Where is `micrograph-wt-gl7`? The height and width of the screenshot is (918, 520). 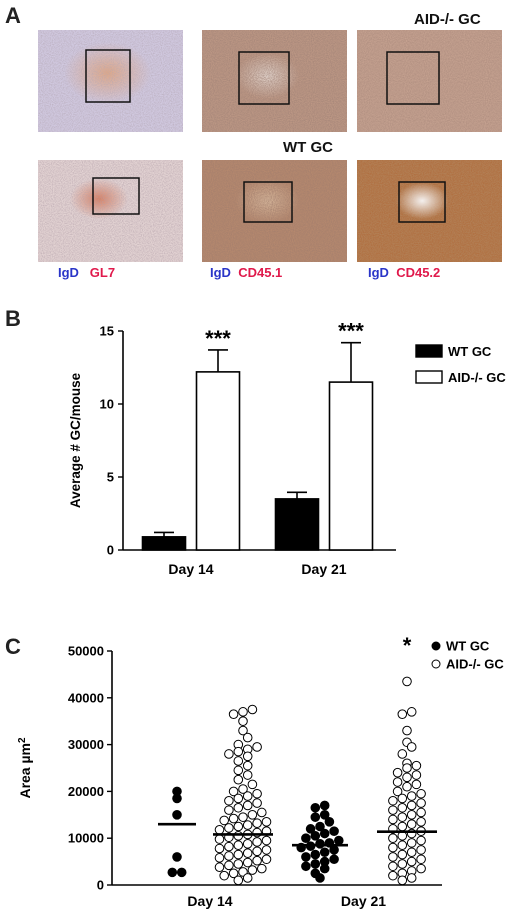
micrograph-wt-gl7 is located at coordinates (110, 211).